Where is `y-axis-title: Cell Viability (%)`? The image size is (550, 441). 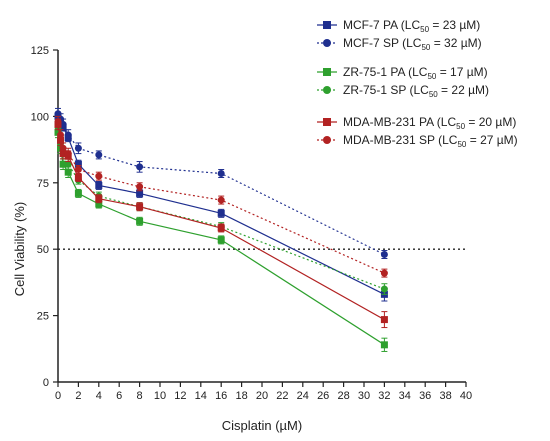
y-axis-title: Cell Viability (%) is located at coordinates (19, 249).